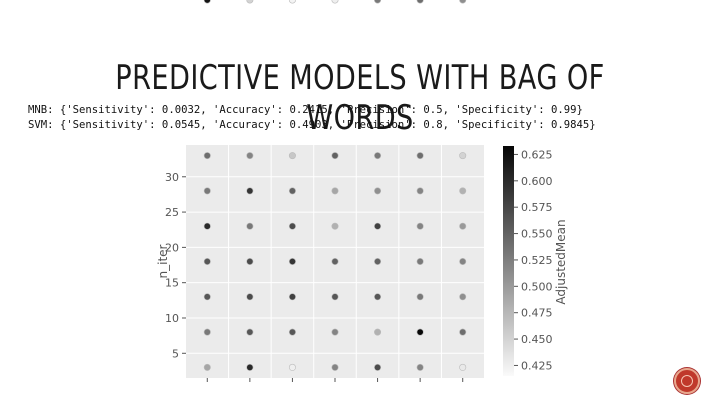  I want to click on y-tick-label: 30, so click(172, 177).